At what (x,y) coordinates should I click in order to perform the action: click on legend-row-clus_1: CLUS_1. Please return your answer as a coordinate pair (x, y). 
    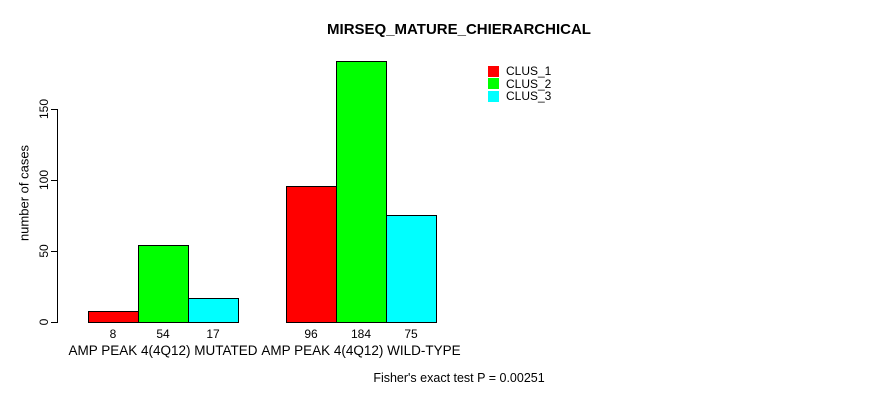
    Looking at the image, I should click on (520, 71).